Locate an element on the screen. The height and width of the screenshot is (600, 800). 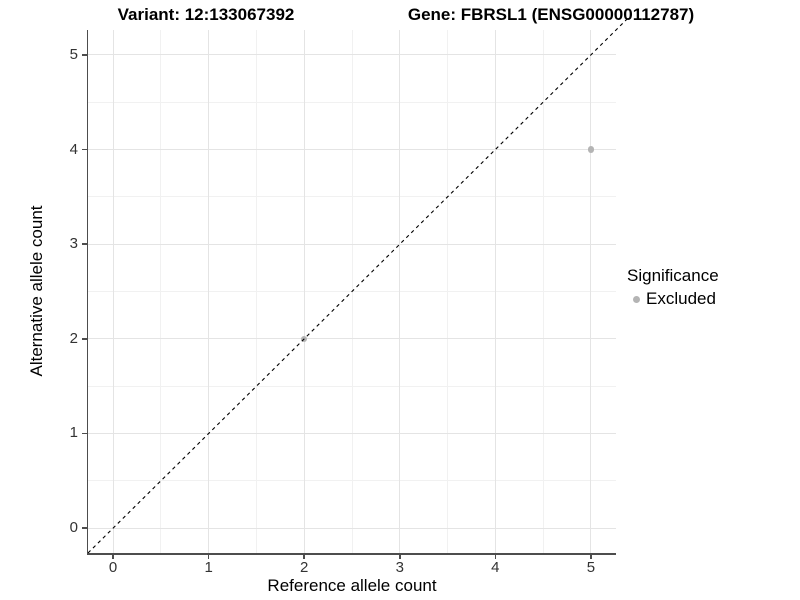
legend-title: Significance is located at coordinates (673, 275).